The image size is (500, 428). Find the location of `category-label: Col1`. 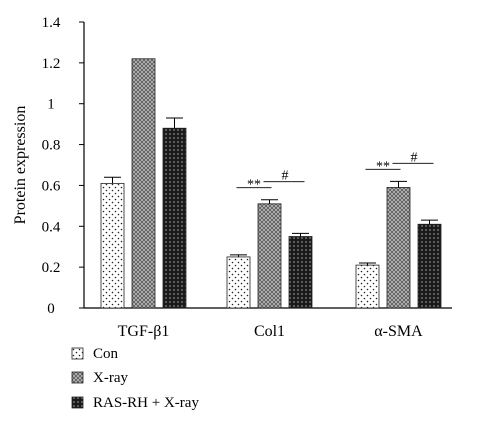

category-label: Col1 is located at coordinates (269, 331).